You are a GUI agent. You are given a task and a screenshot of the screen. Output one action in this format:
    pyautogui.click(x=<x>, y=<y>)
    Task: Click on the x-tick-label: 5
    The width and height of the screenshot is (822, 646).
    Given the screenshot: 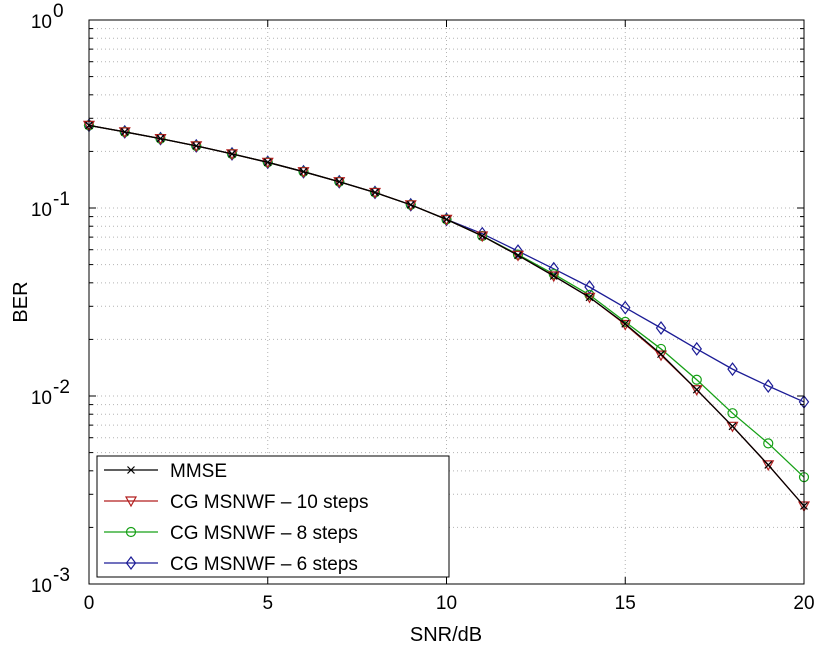 What is the action you would take?
    pyautogui.click(x=267, y=603)
    